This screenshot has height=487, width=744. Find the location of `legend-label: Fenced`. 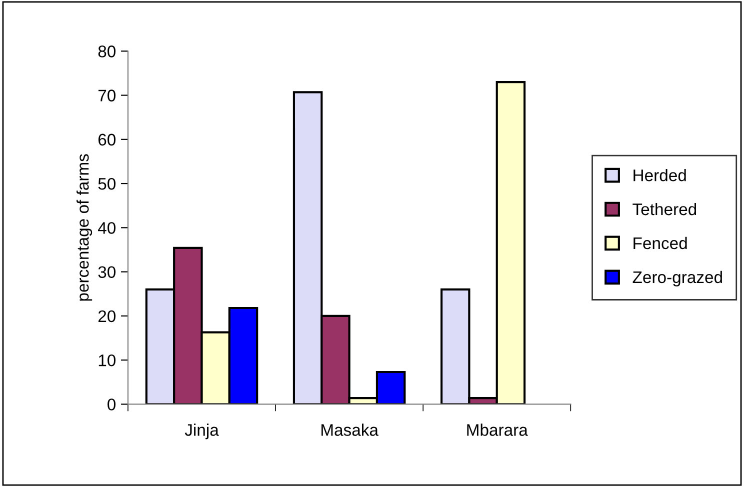

legend-label: Fenced is located at coordinates (660, 243).